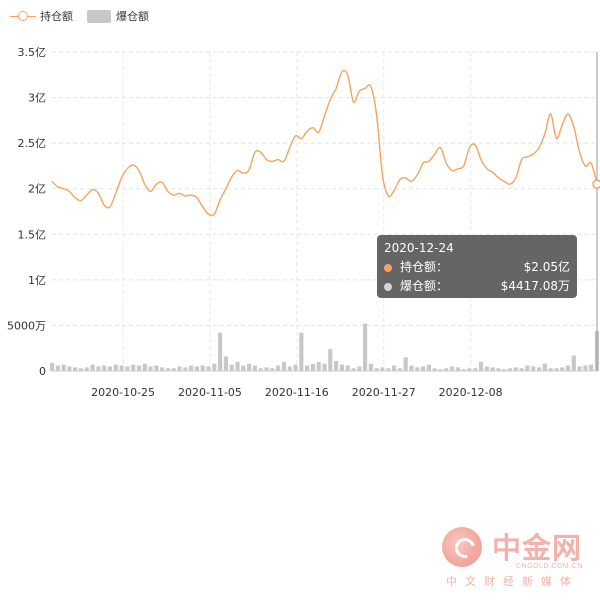  I want to click on legend-item-open-interest: 持仓额, so click(41, 16).